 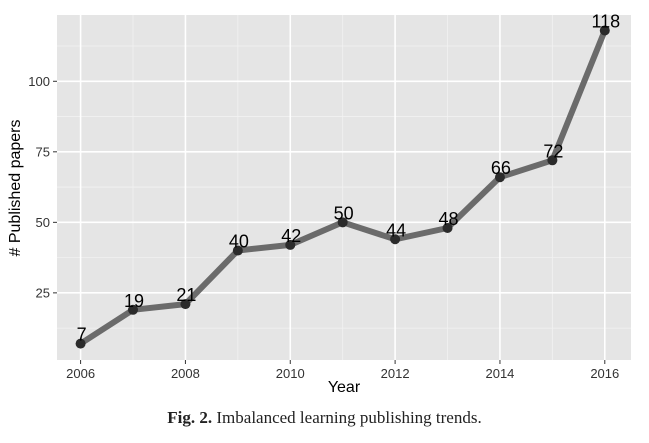 I want to click on y-axis-title: # Published papers, so click(x=15, y=188).